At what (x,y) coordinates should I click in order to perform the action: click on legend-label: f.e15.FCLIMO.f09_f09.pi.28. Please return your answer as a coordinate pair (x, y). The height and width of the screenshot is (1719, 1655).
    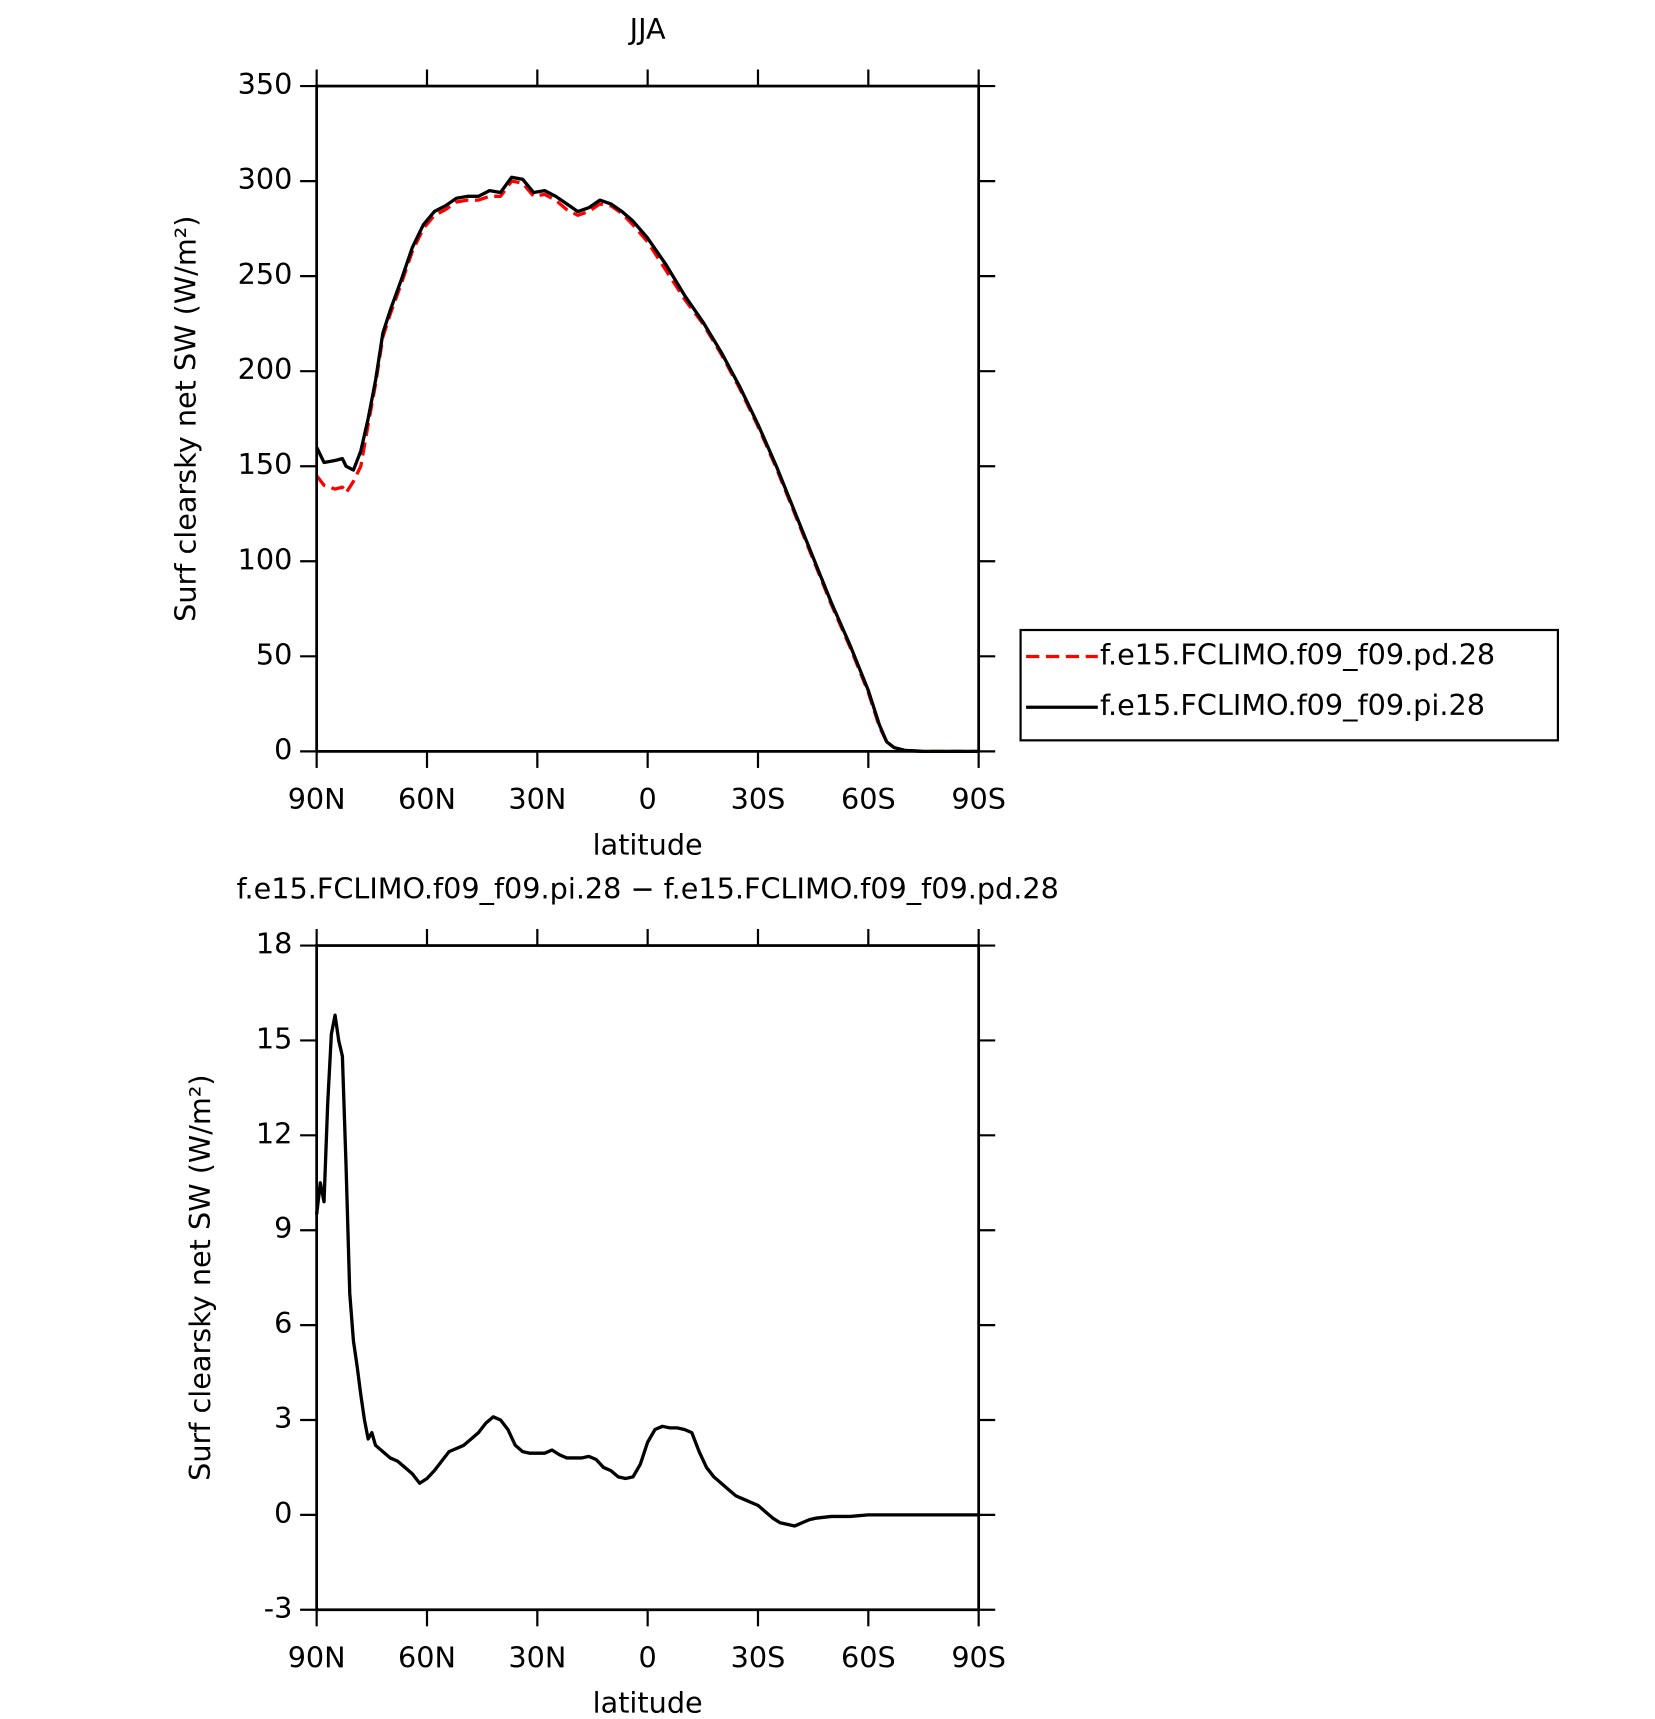
    Looking at the image, I should click on (1292, 705).